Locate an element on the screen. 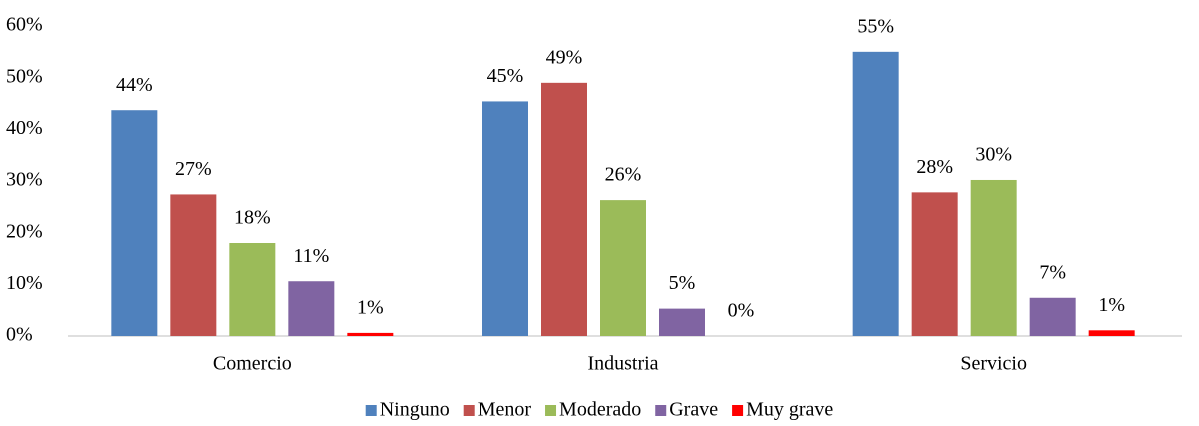 The height and width of the screenshot is (426, 1199). data-label: 18% is located at coordinates (252, 218).